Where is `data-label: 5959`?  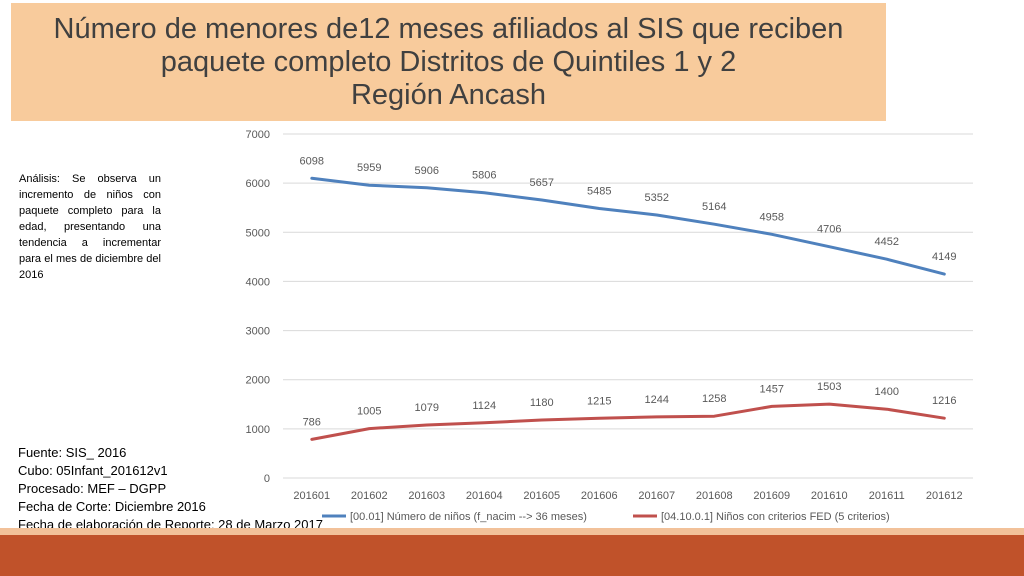
data-label: 5959 is located at coordinates (369, 168).